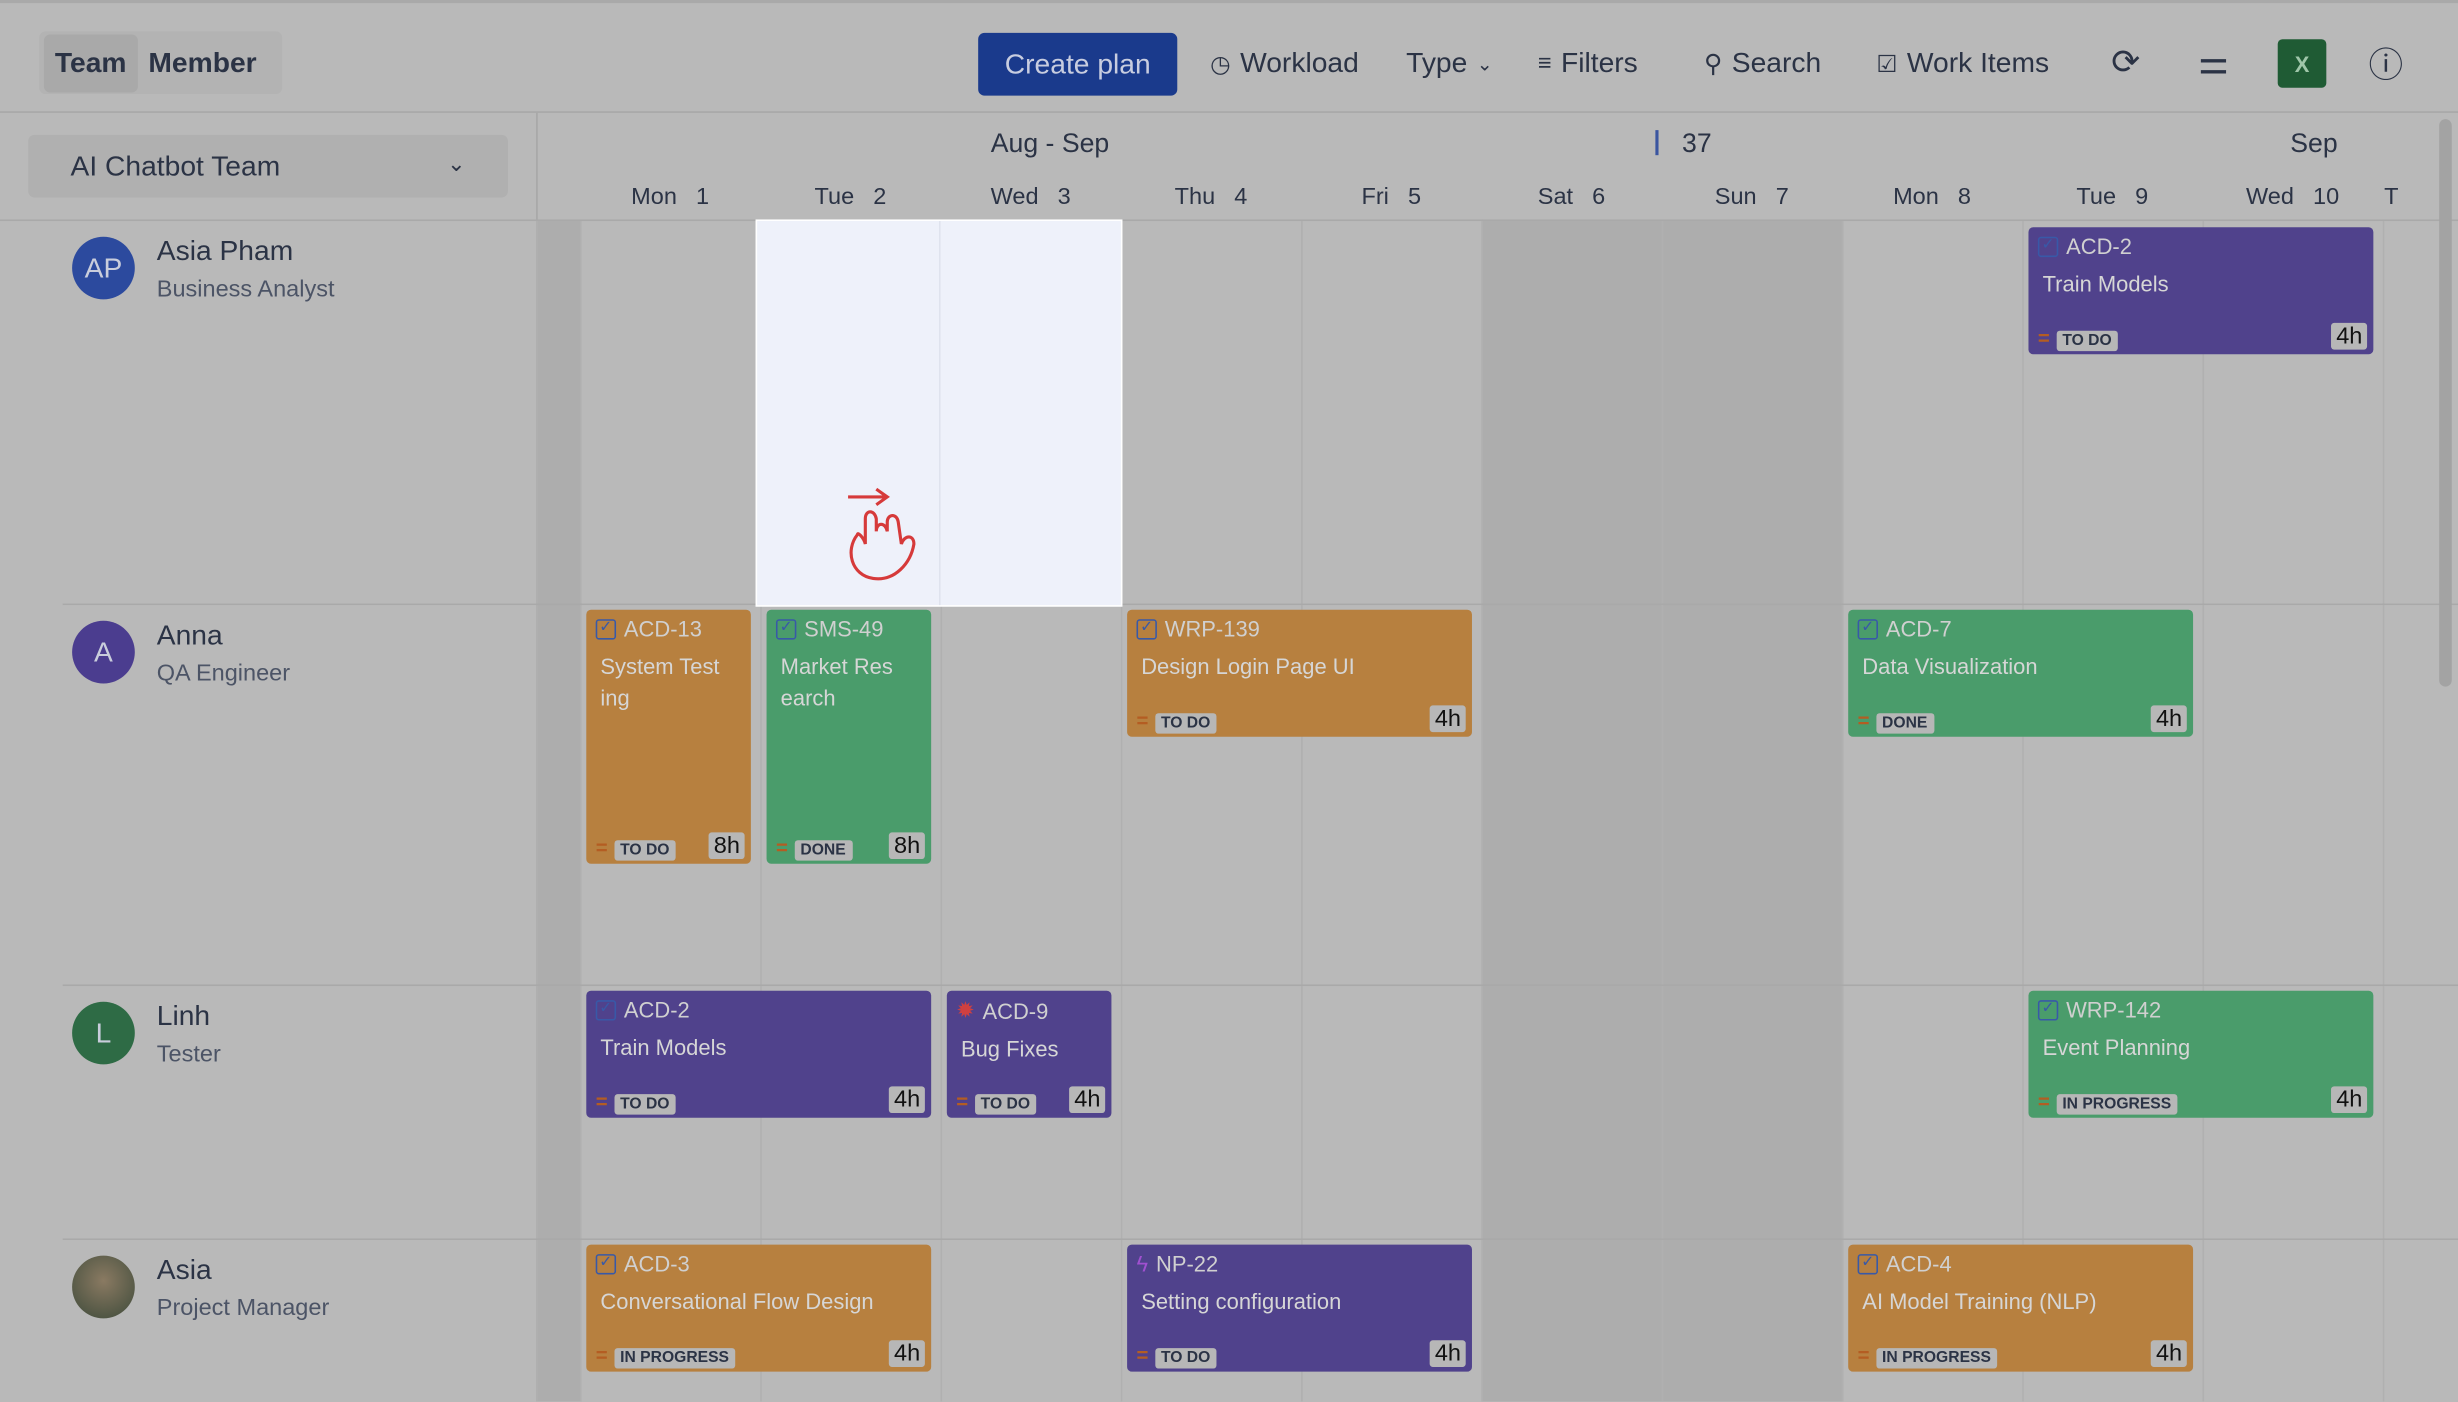  What do you see at coordinates (850, 197) in the screenshot?
I see `day-header: Tue 2` at bounding box center [850, 197].